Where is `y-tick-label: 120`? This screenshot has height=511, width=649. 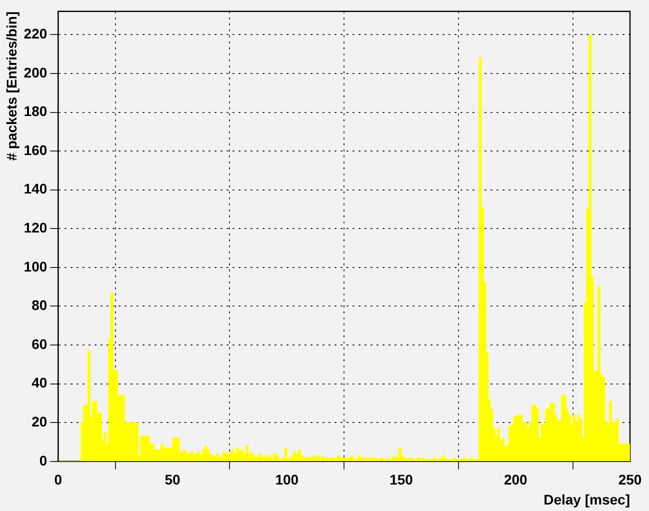
y-tick-label: 120 is located at coordinates (36, 228).